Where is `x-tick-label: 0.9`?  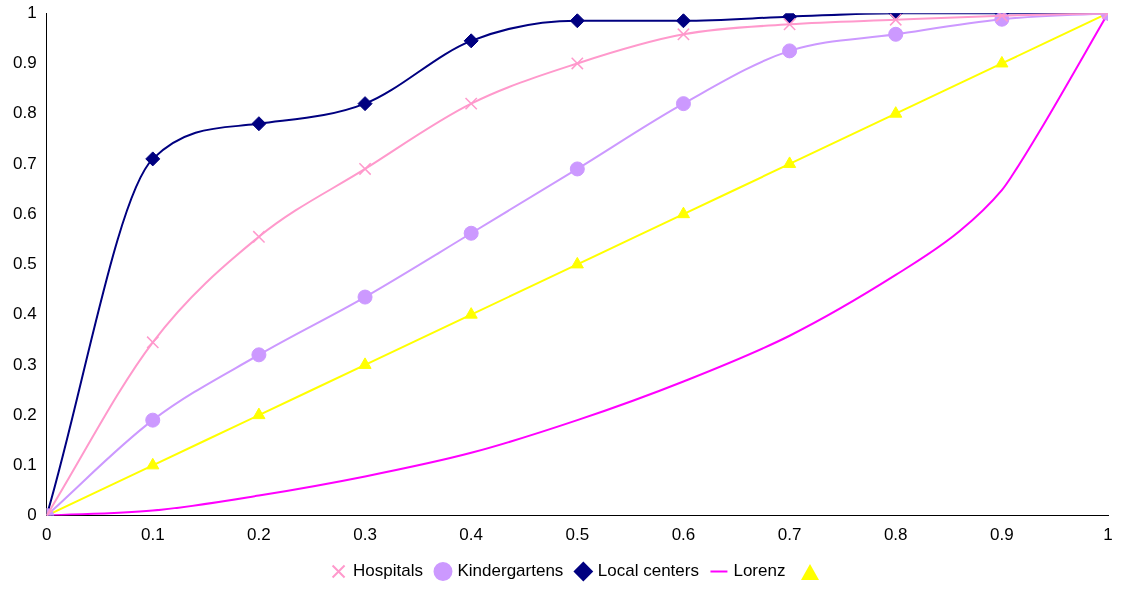
x-tick-label: 0.9 is located at coordinates (1002, 535).